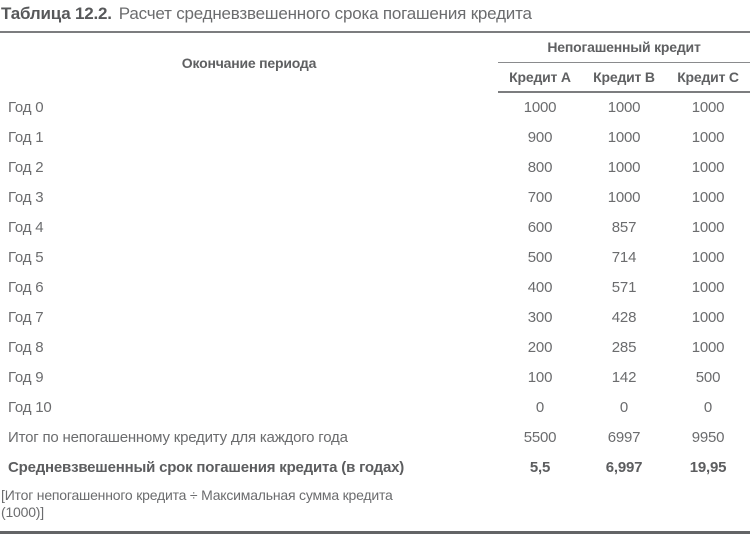  What do you see at coordinates (540, 107) in the screenshot?
I see `cell-credit-a: 1000` at bounding box center [540, 107].